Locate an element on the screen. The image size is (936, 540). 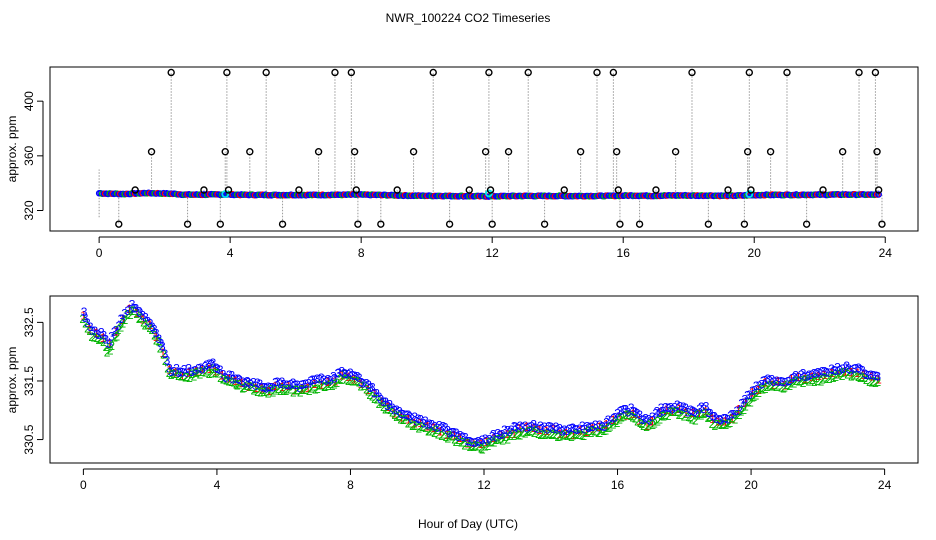
bottom-x-tick-label: 0 is located at coordinates (83, 485).